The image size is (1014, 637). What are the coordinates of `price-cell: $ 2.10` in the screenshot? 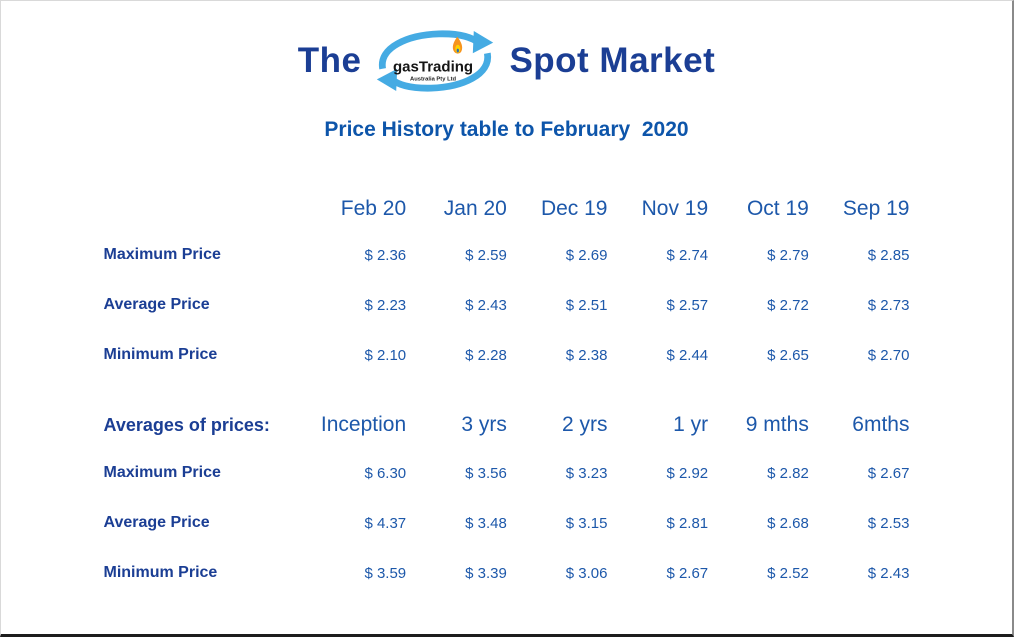 It's located at (385, 355).